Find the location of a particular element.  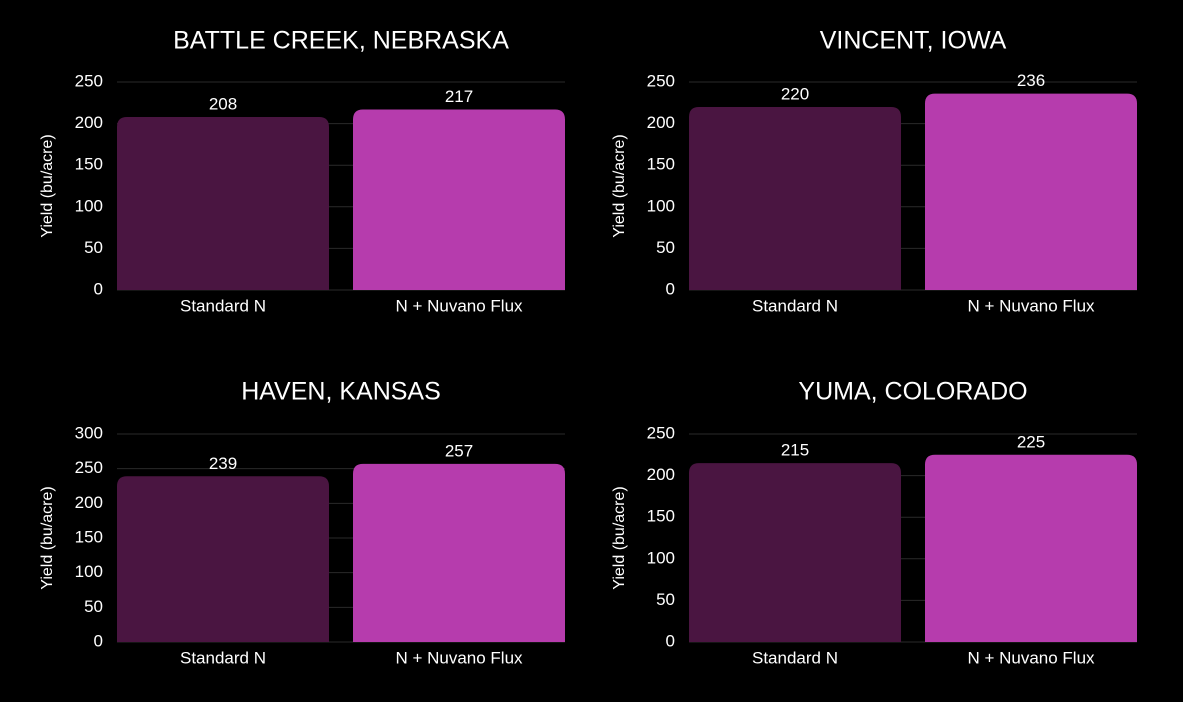

chart-title: YUMA, COLORADO is located at coordinates (912, 392).